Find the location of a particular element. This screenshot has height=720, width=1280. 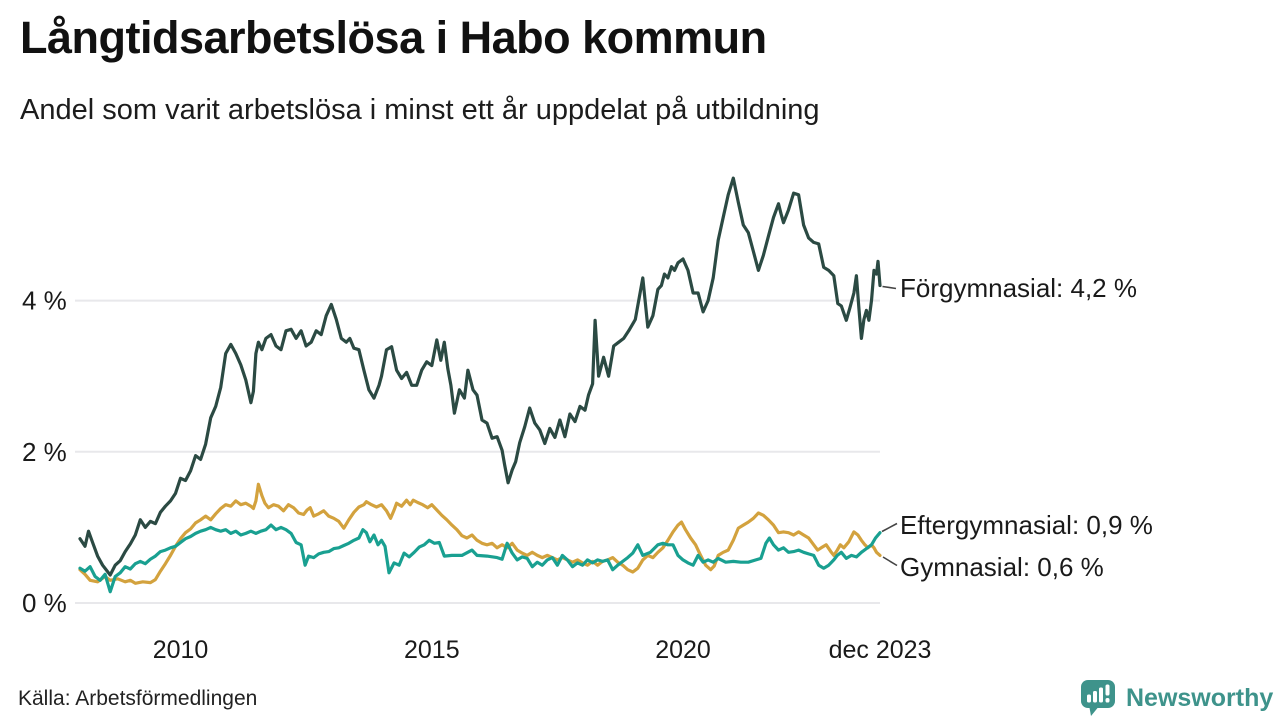

series-end-label-gymnasial: Gymnasial: 0,6 % is located at coordinates (1002, 567).